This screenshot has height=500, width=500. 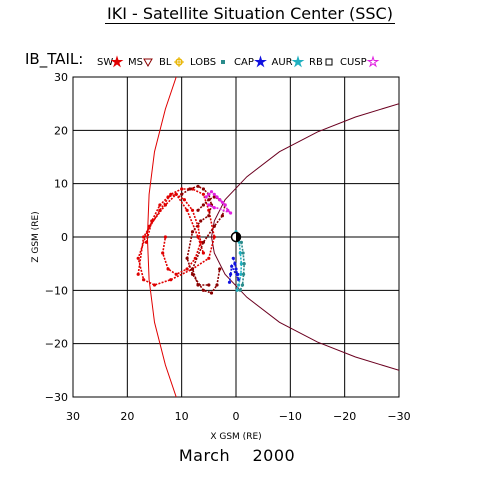 What do you see at coordinates (56, 290) in the screenshot?
I see `y-tick-label-4: −10` at bounding box center [56, 290].